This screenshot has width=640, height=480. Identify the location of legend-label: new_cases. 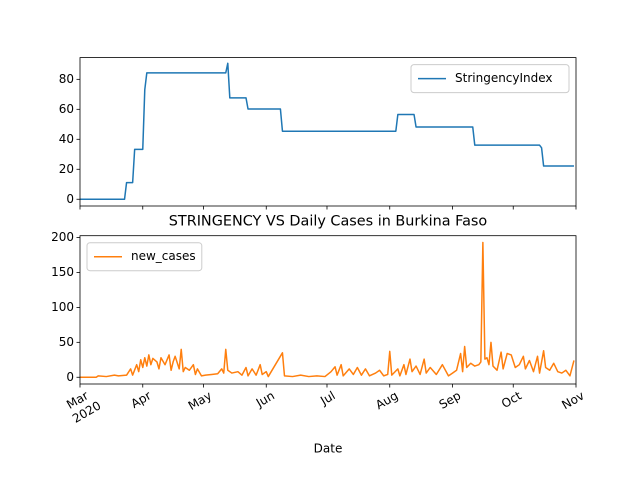
(163, 256).